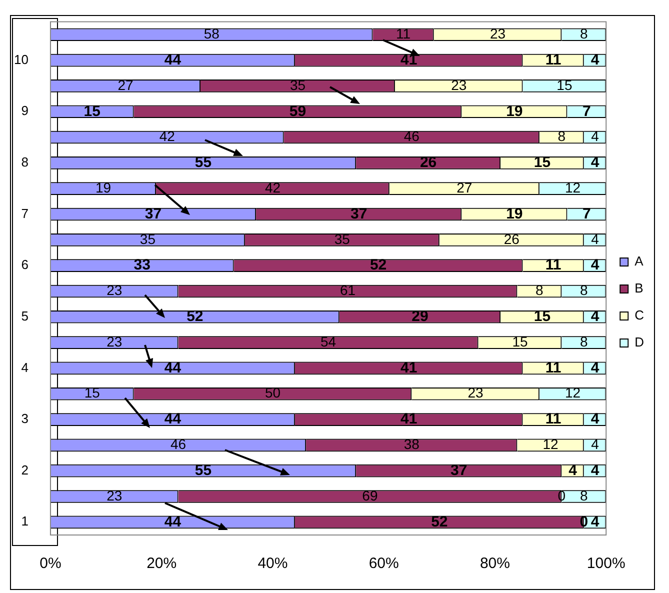  Describe the element at coordinates (24, 470) in the screenshot. I see `y-tick-label: 2` at that location.